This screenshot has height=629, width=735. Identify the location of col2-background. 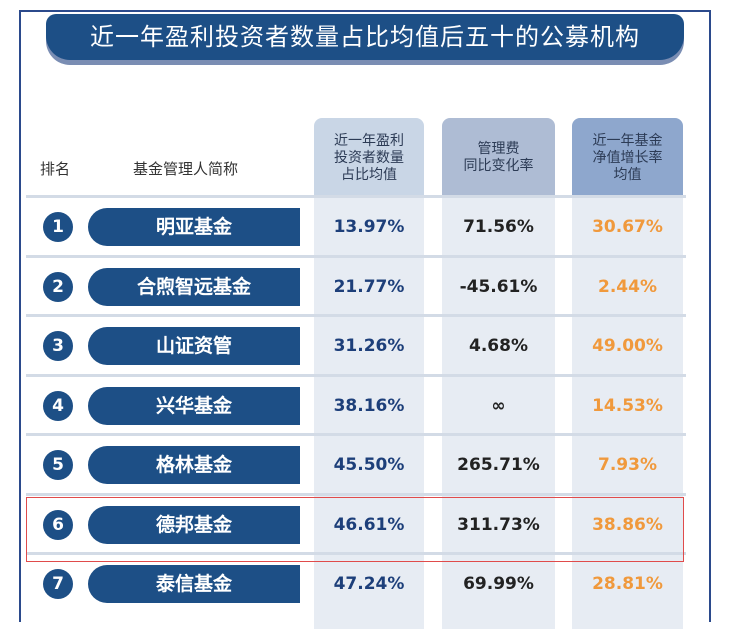
(498, 413).